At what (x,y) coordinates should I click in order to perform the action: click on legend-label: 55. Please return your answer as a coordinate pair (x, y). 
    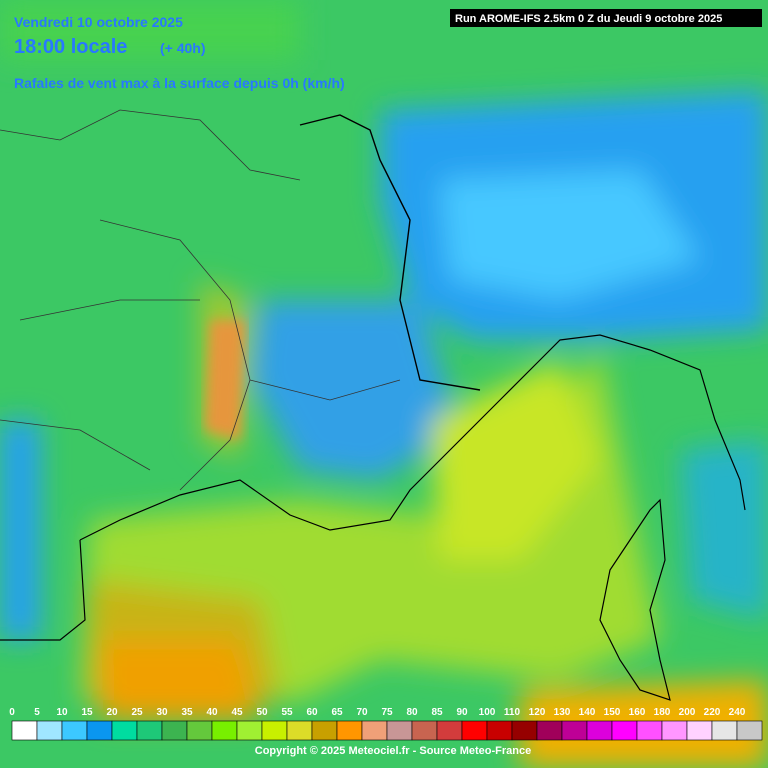
    Looking at the image, I should click on (287, 712).